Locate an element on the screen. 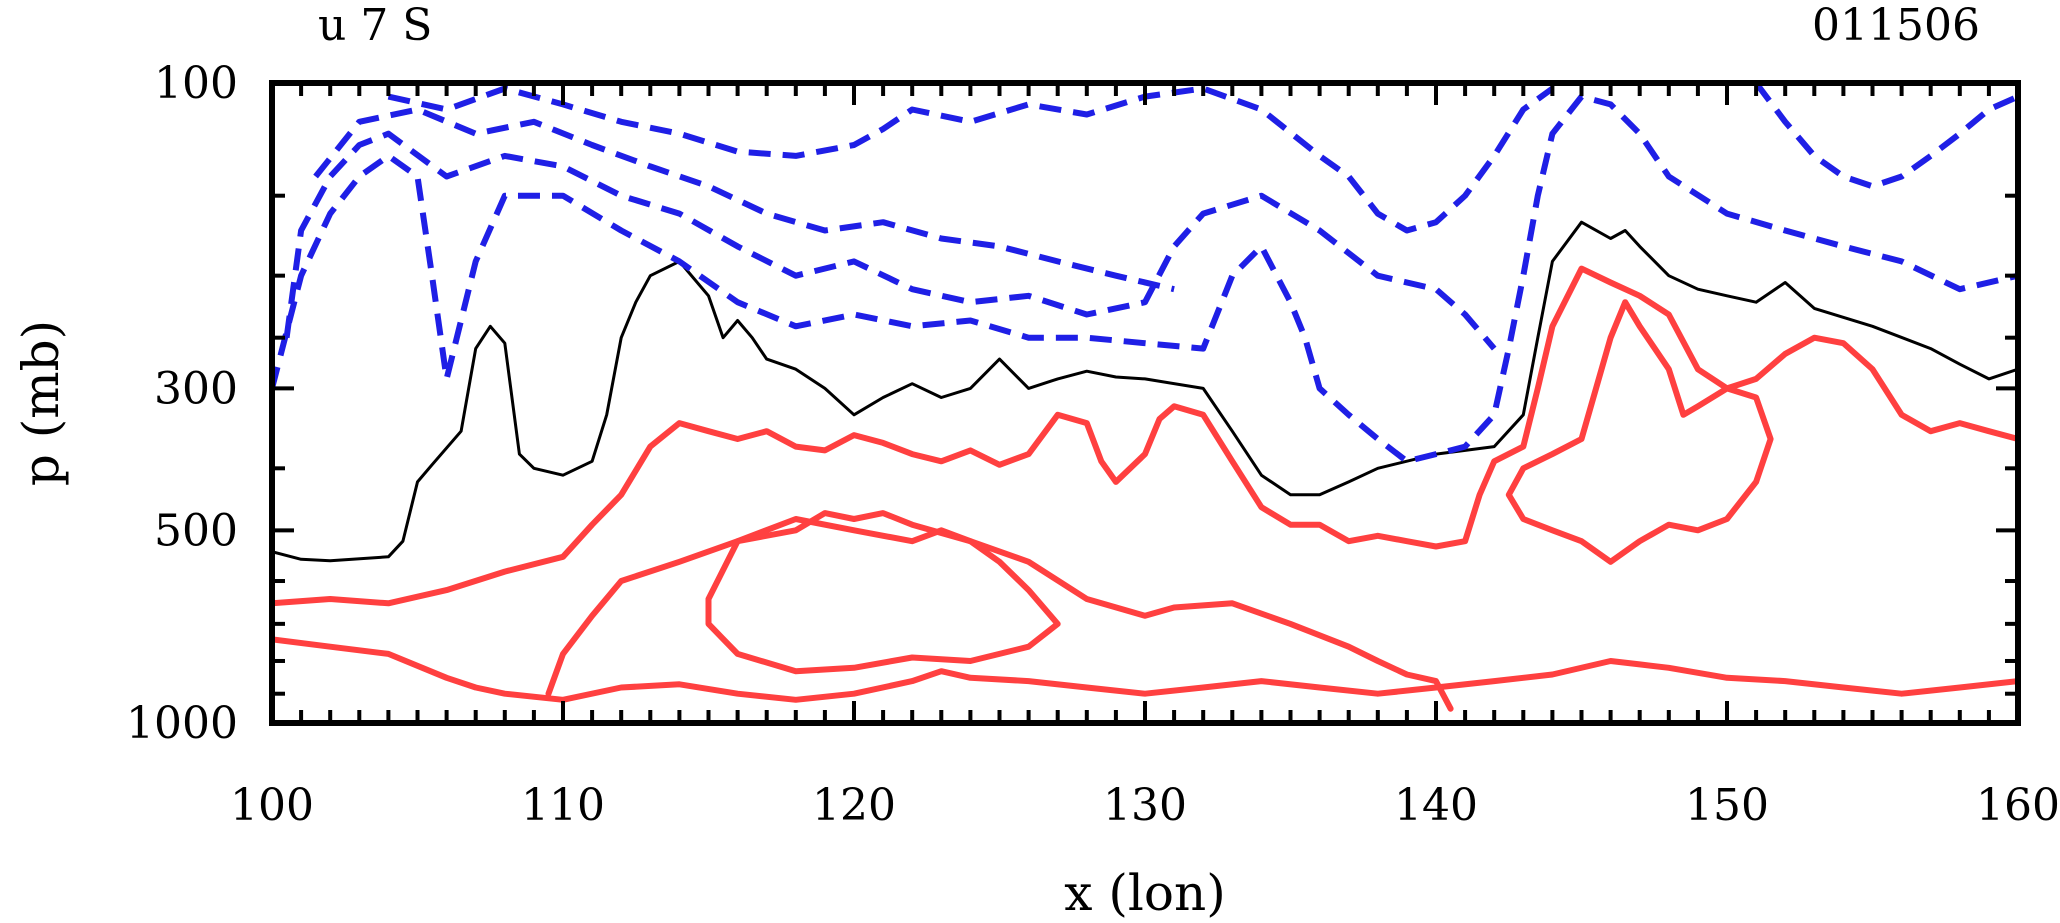 Image resolution: width=2060 pixels, height=923 pixels. contour-neg-top is located at coordinates (971, 159).